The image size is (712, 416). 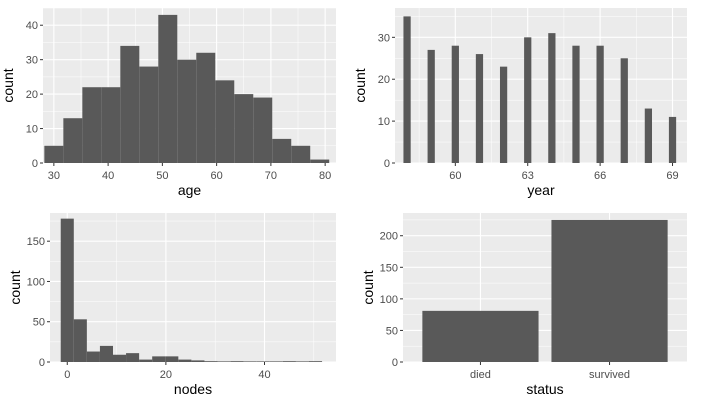 I want to click on x-tick-label: 69, so click(x=672, y=176).